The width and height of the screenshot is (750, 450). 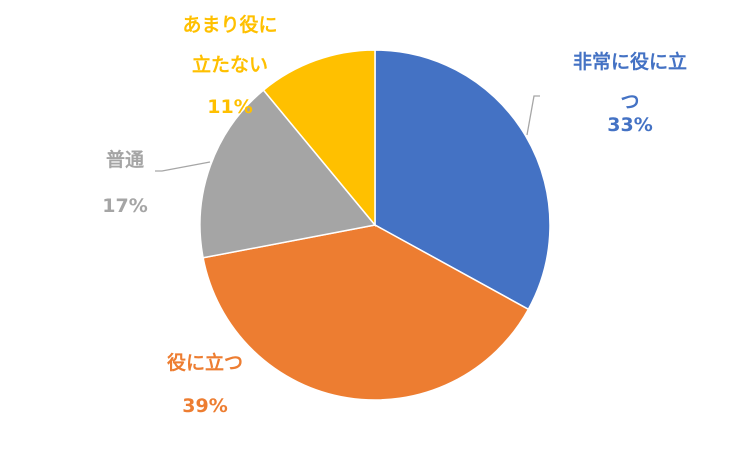 I want to click on value-label: 11%, so click(x=230, y=107).